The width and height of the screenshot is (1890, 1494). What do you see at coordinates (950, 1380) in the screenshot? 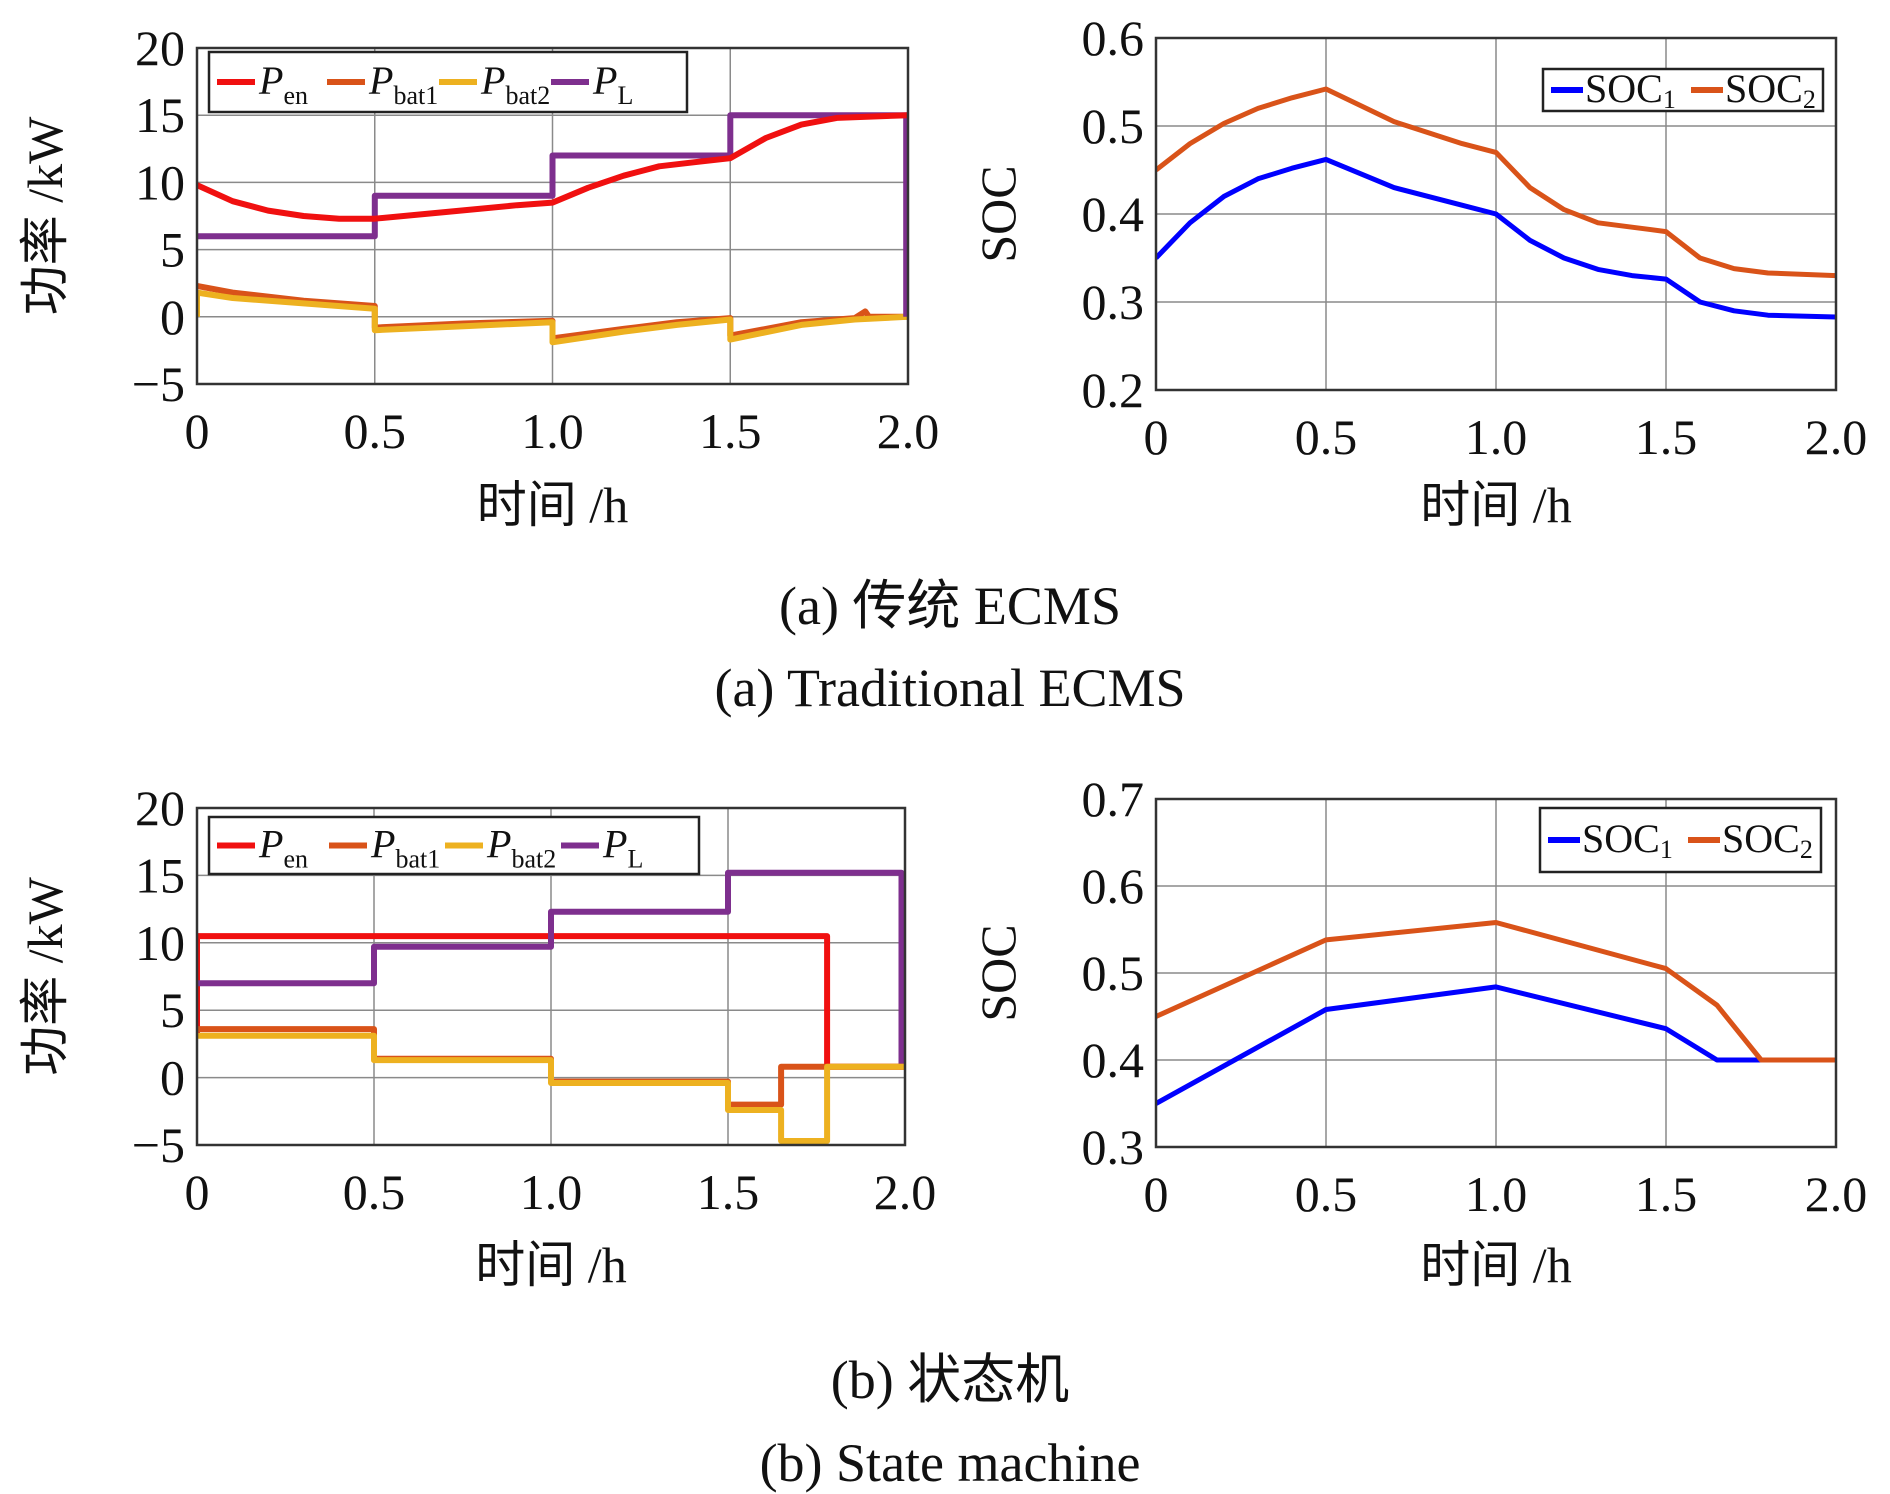
I see `caption-b-cn: (b) 状态机` at bounding box center [950, 1380].